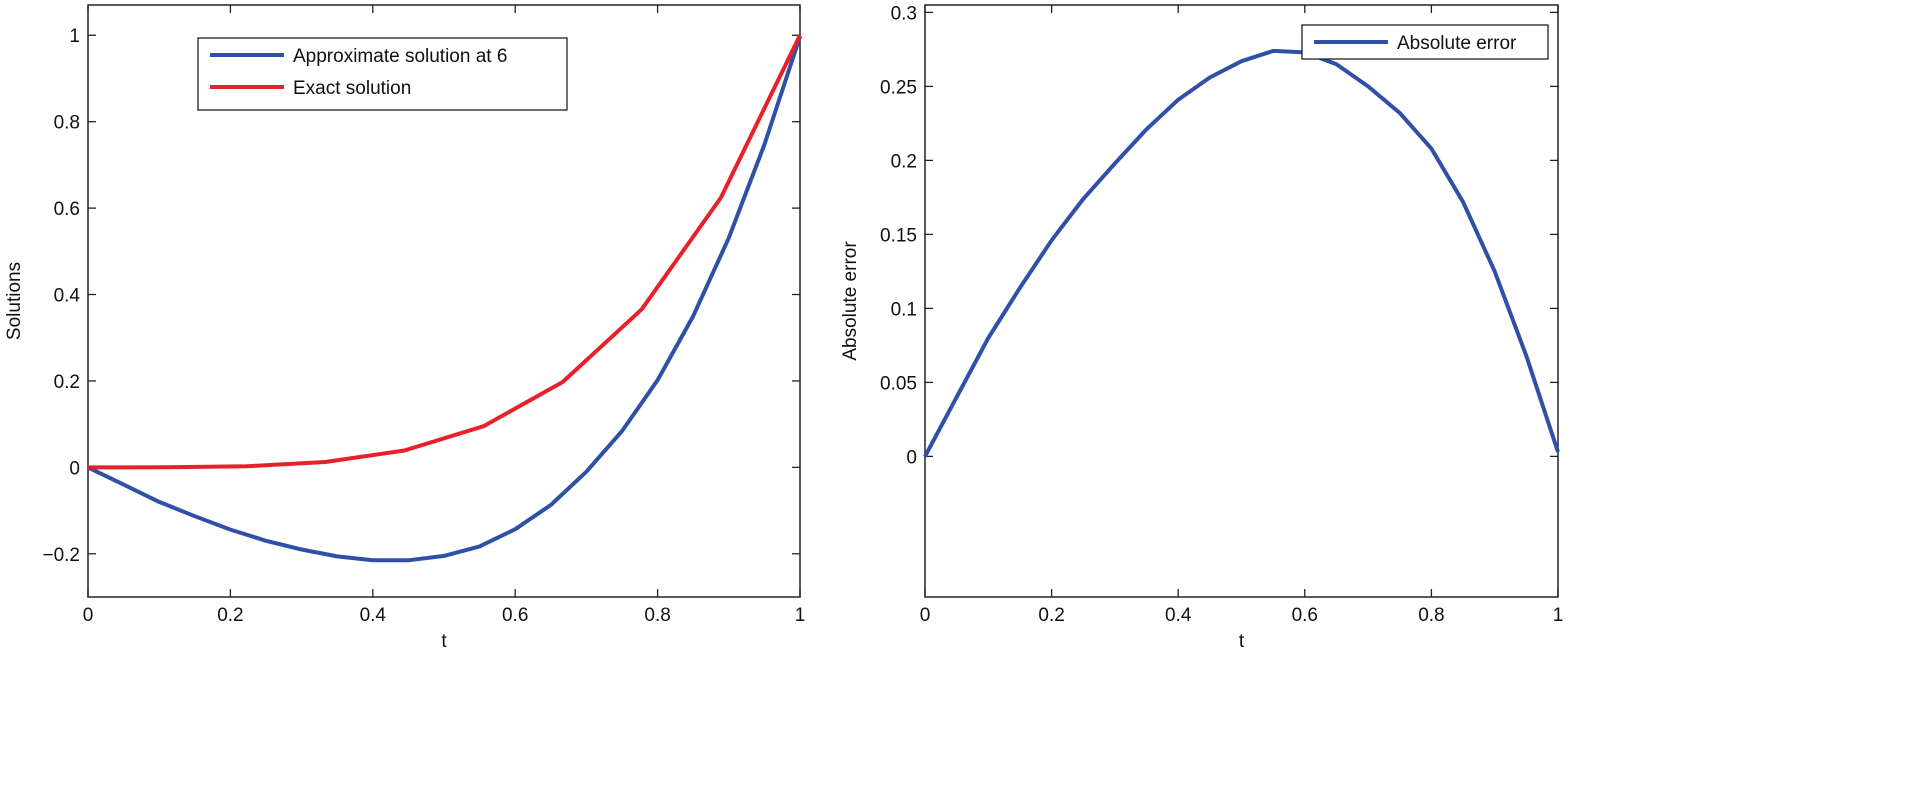  What do you see at coordinates (400, 56) in the screenshot?
I see `legend-label: Approximate solution at 6` at bounding box center [400, 56].